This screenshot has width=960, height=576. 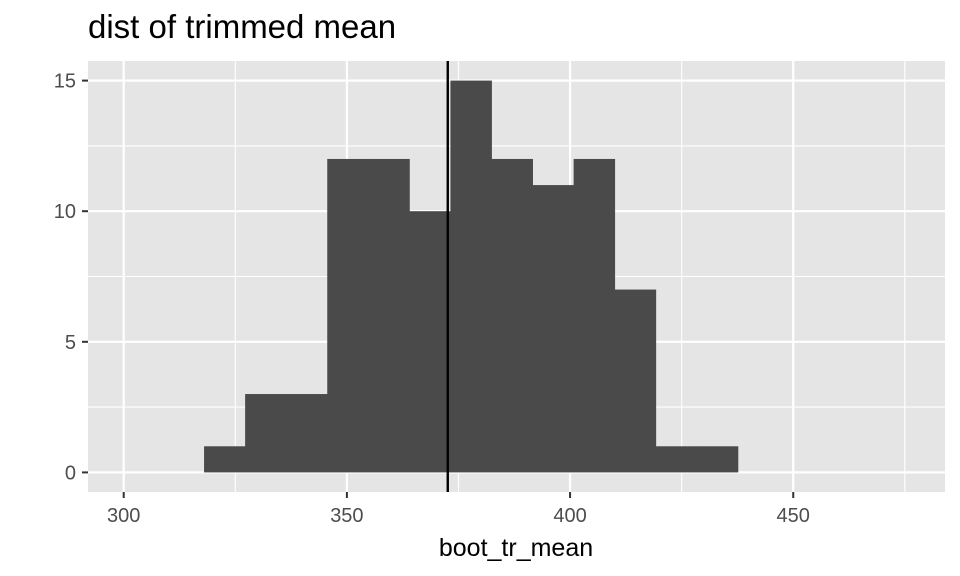 I want to click on x-tick-label: 400, so click(x=569, y=516).